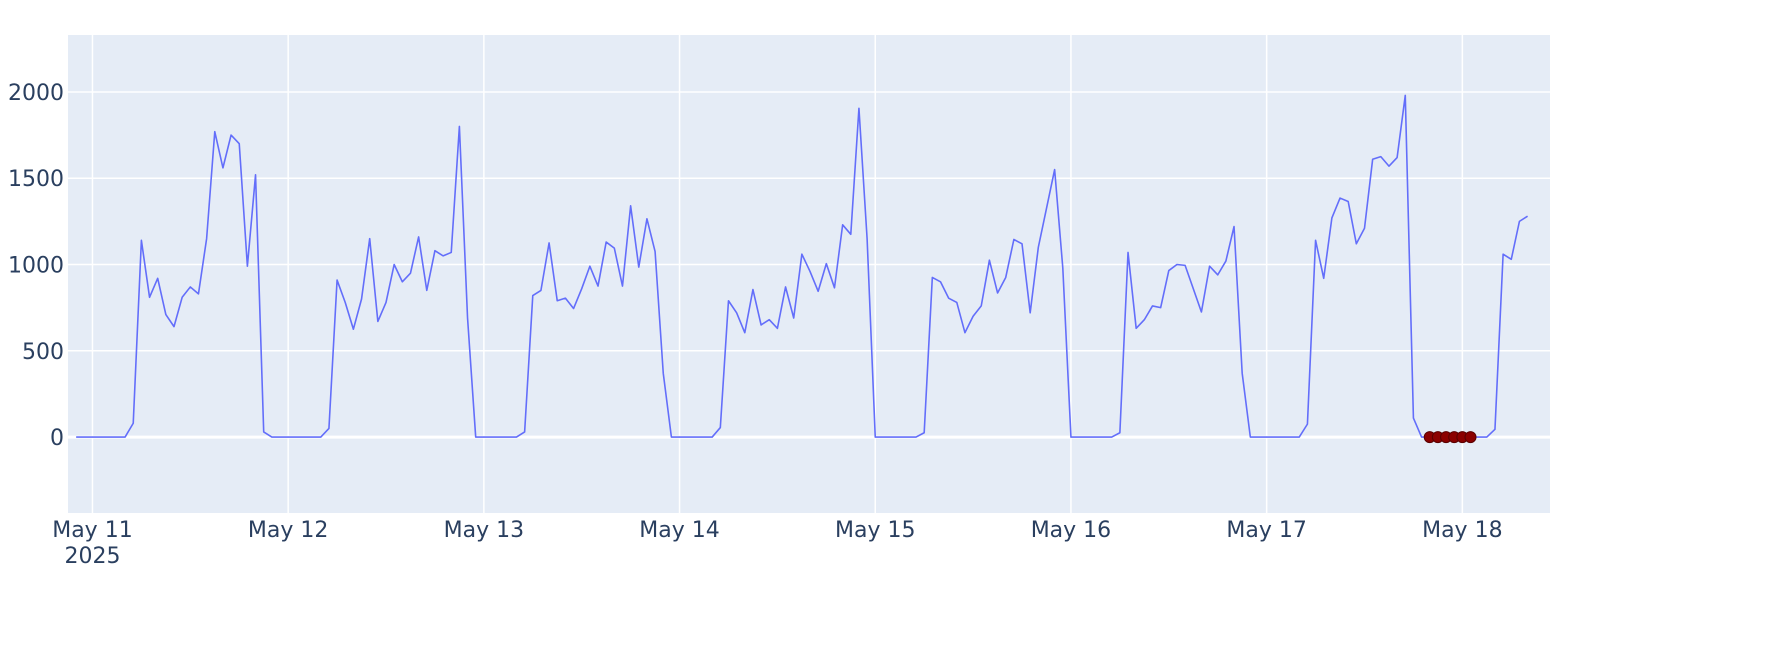 This screenshot has height=648, width=1774. What do you see at coordinates (36, 93) in the screenshot?
I see `y-tick-label: 2000` at bounding box center [36, 93].